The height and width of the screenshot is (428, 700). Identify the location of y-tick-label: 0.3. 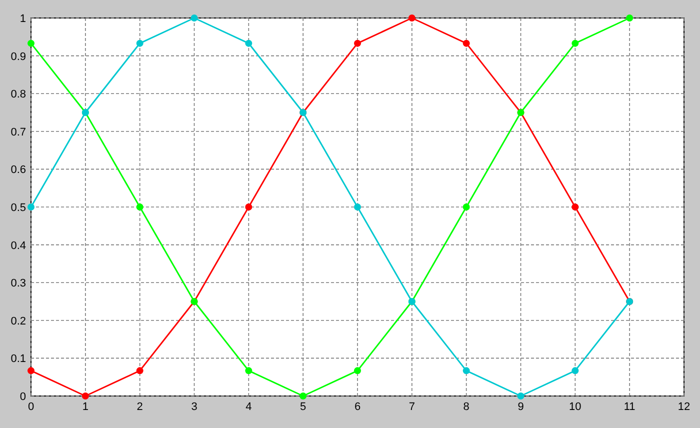
(18, 284).